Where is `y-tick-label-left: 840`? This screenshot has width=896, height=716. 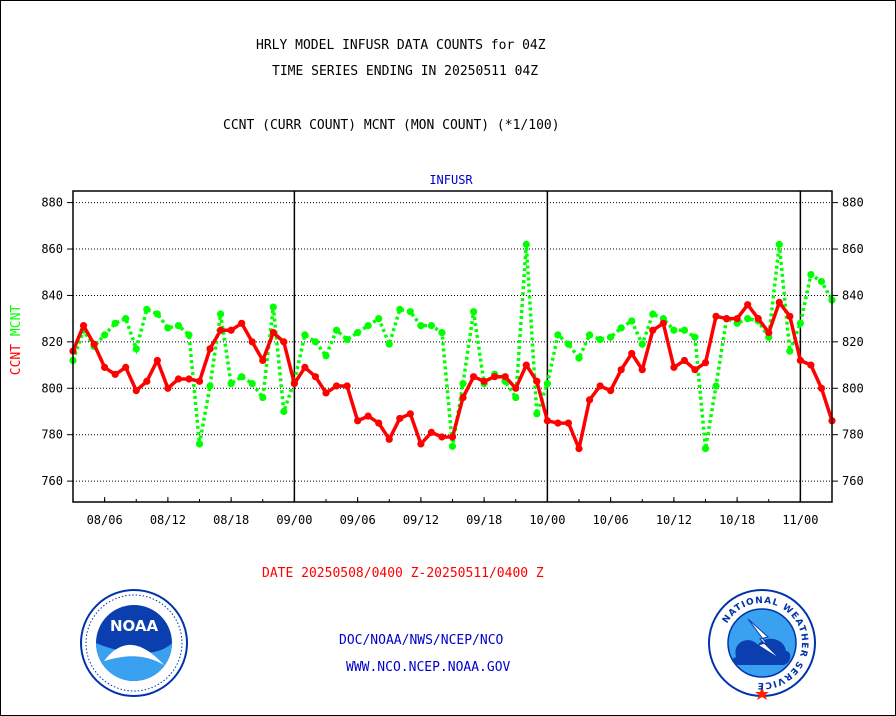
y-tick-label-left: 840 is located at coordinates (52, 295).